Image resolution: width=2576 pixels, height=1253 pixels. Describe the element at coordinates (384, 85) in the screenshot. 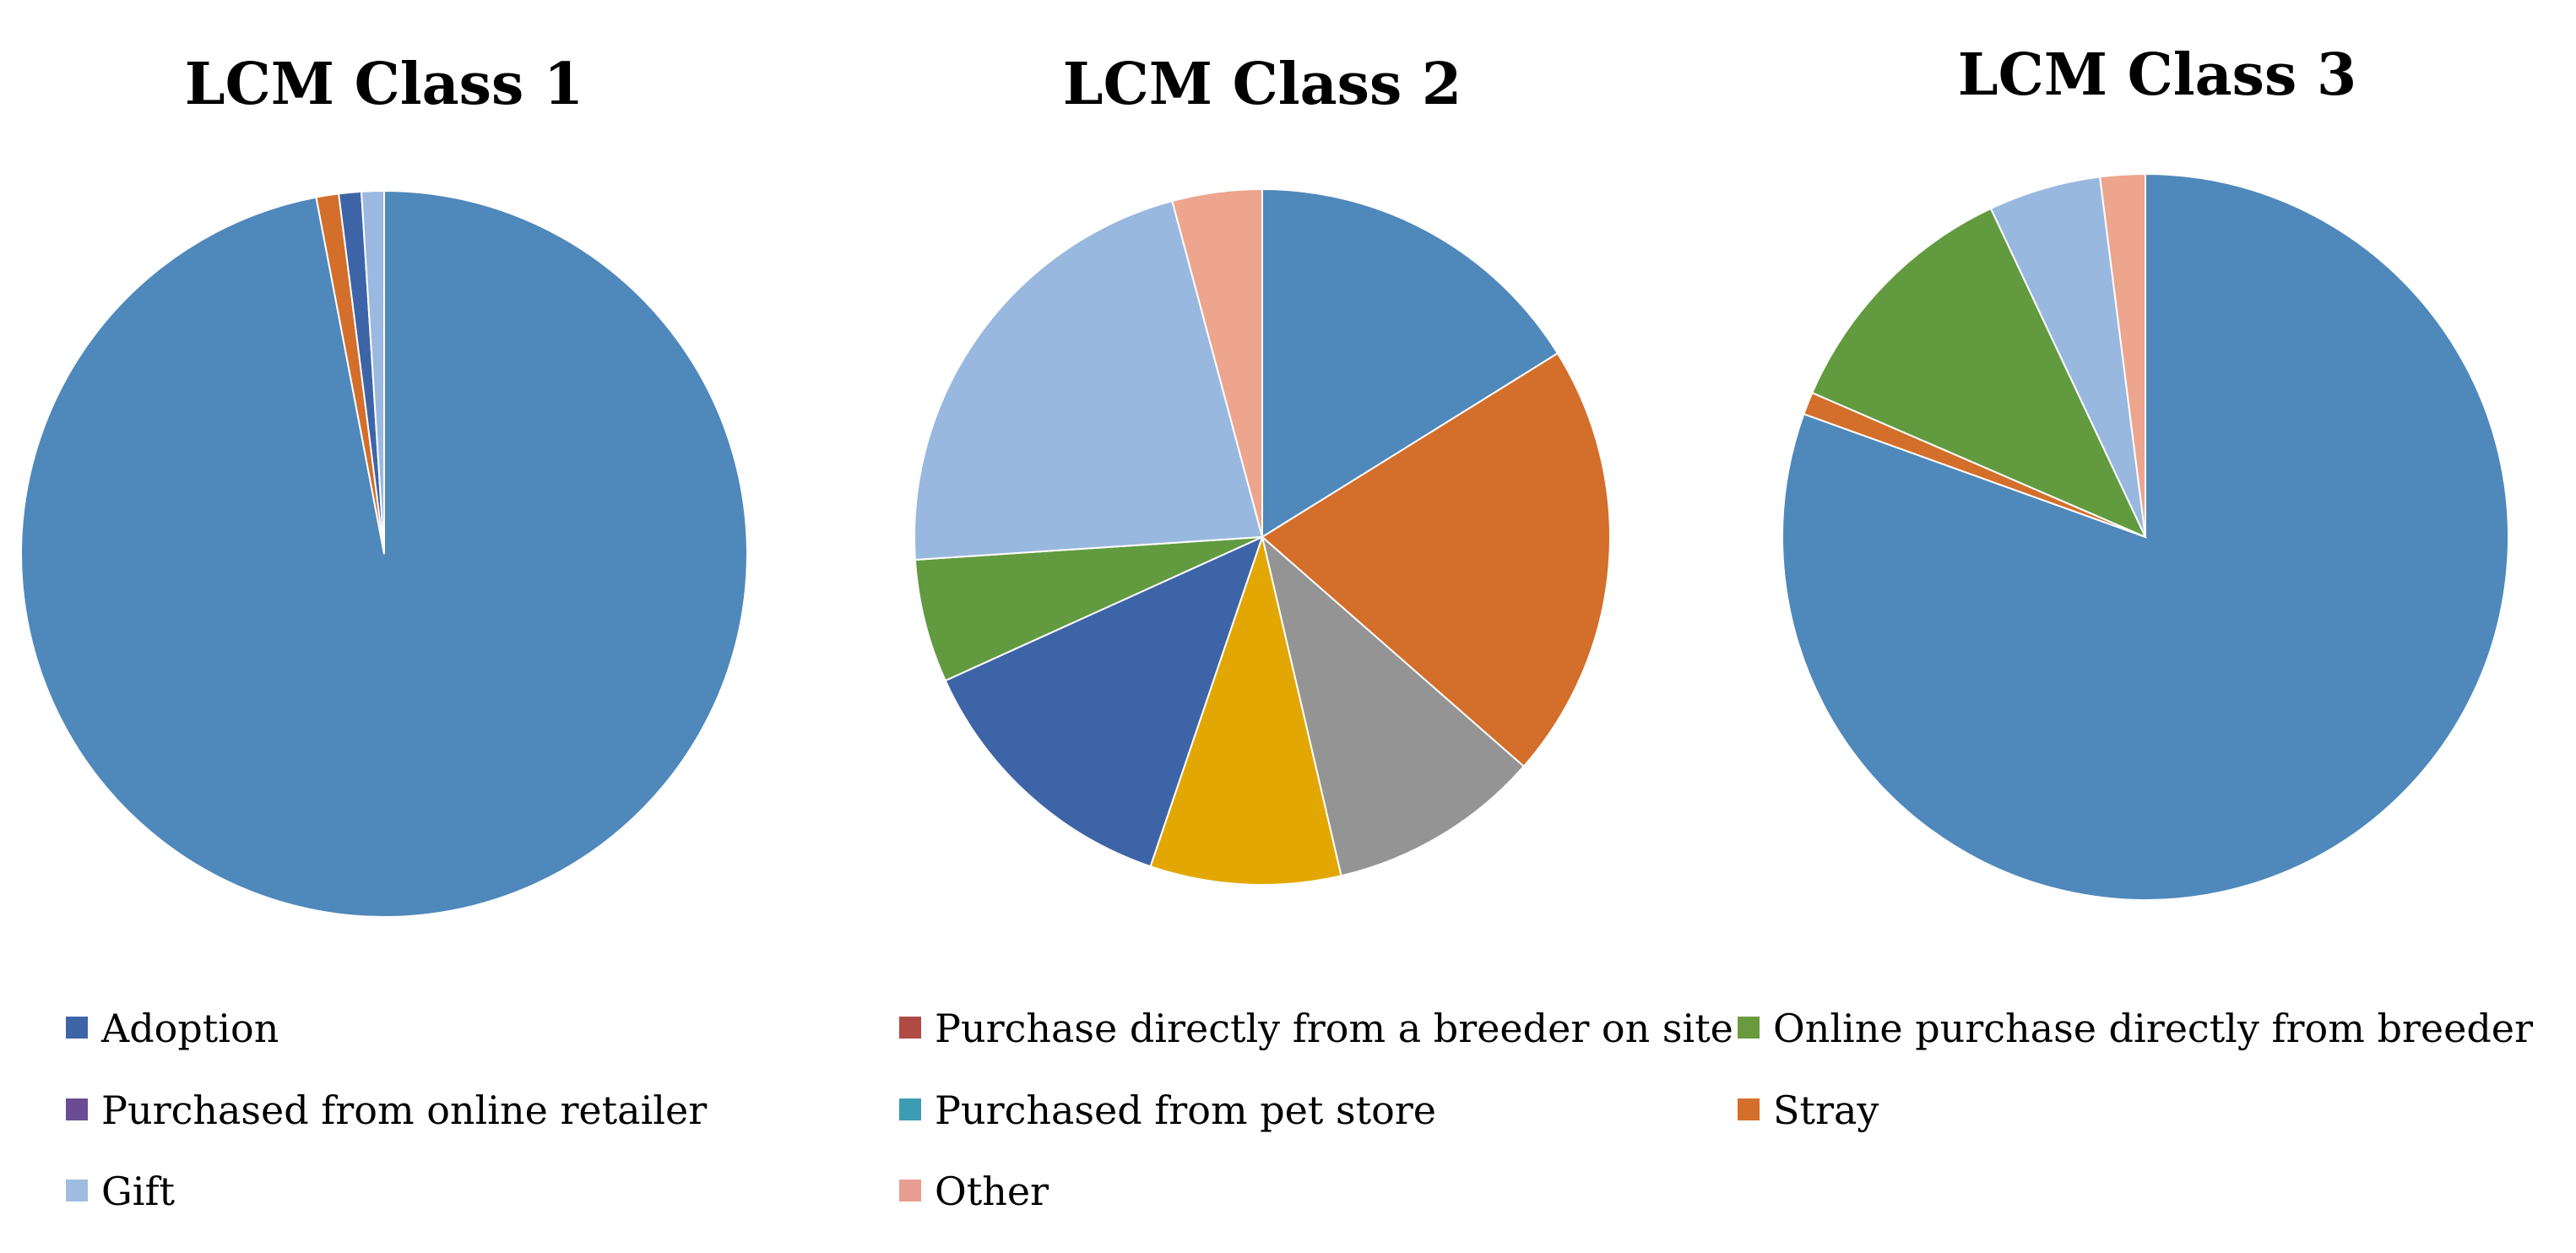

I see `chart-title-class-1: LCM Class 1` at that location.